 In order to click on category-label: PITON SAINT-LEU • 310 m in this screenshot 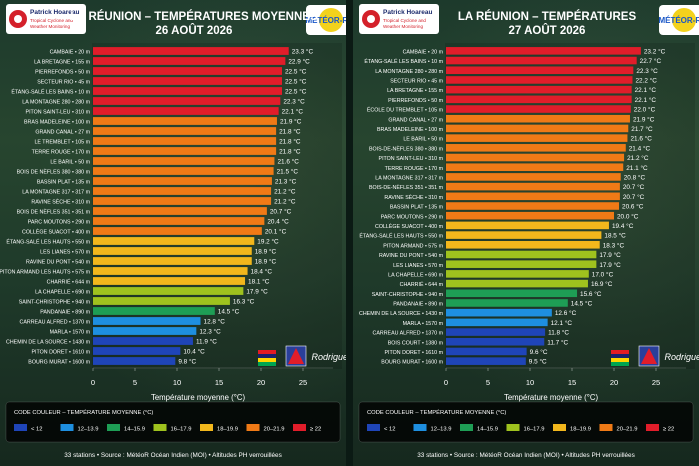, I will do `click(411, 159)`.